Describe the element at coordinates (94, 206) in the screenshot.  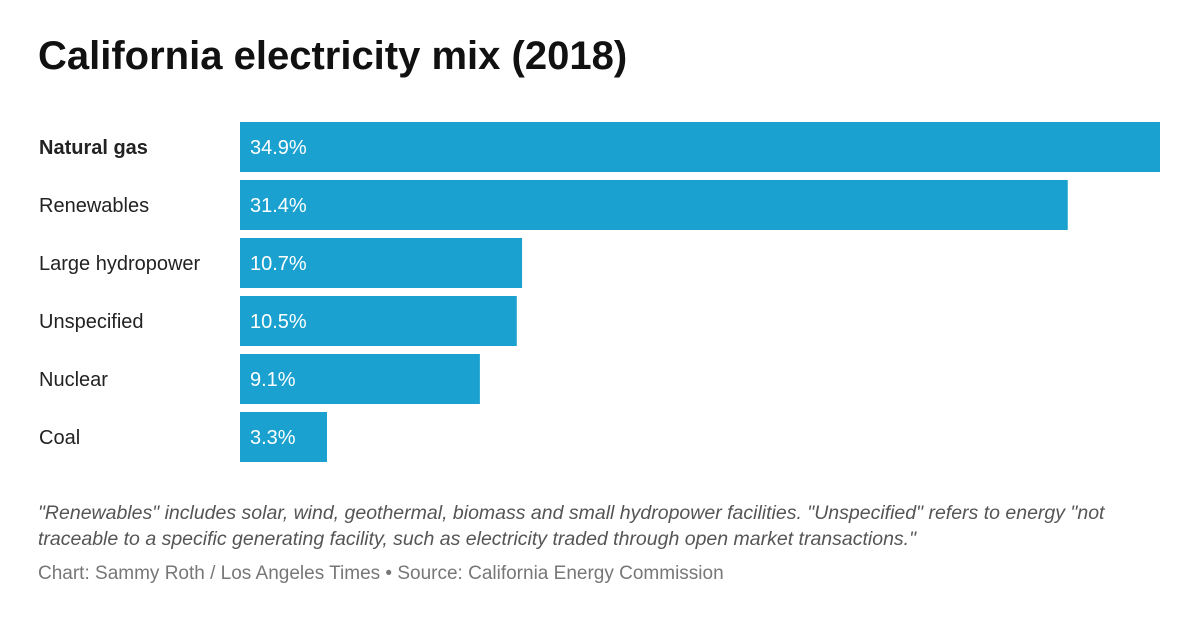
I see `category-label-renewables: Renewables` at that location.